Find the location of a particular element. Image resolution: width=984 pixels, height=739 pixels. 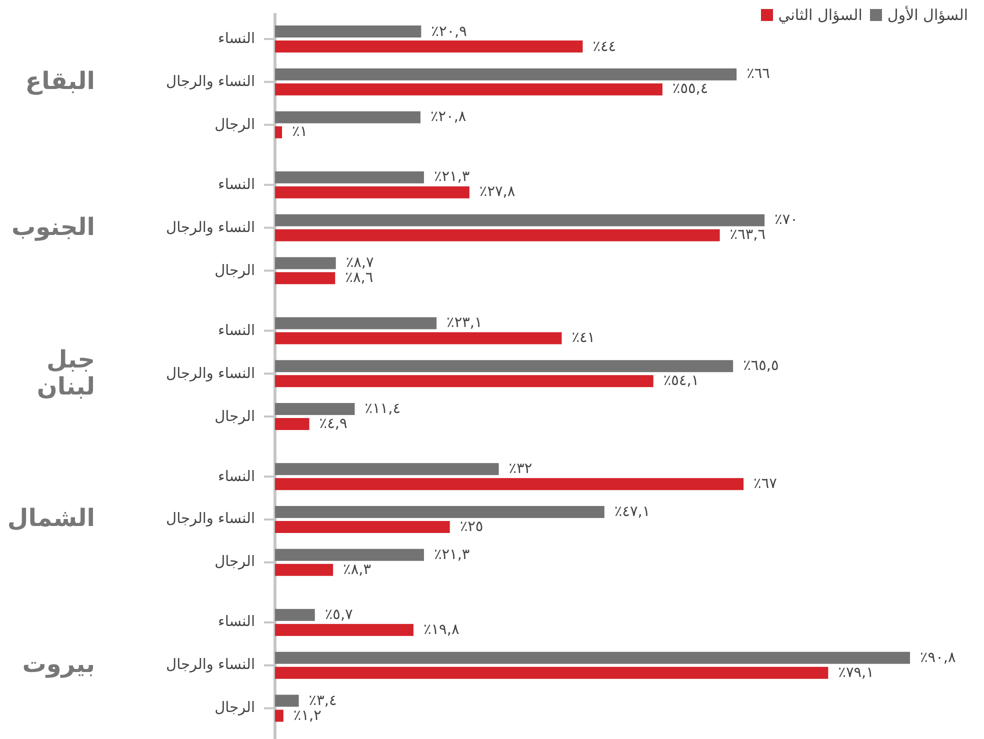

data-label: ٢٣,١٪ is located at coordinates (464, 322).